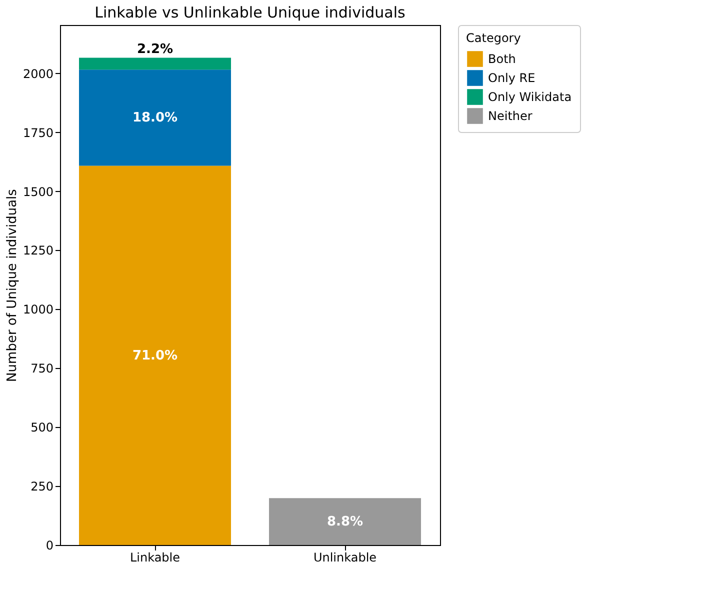 This screenshot has width=711, height=601. What do you see at coordinates (12, 285) in the screenshot?
I see `y-axis-title: Number of Unique individuals` at bounding box center [12, 285].